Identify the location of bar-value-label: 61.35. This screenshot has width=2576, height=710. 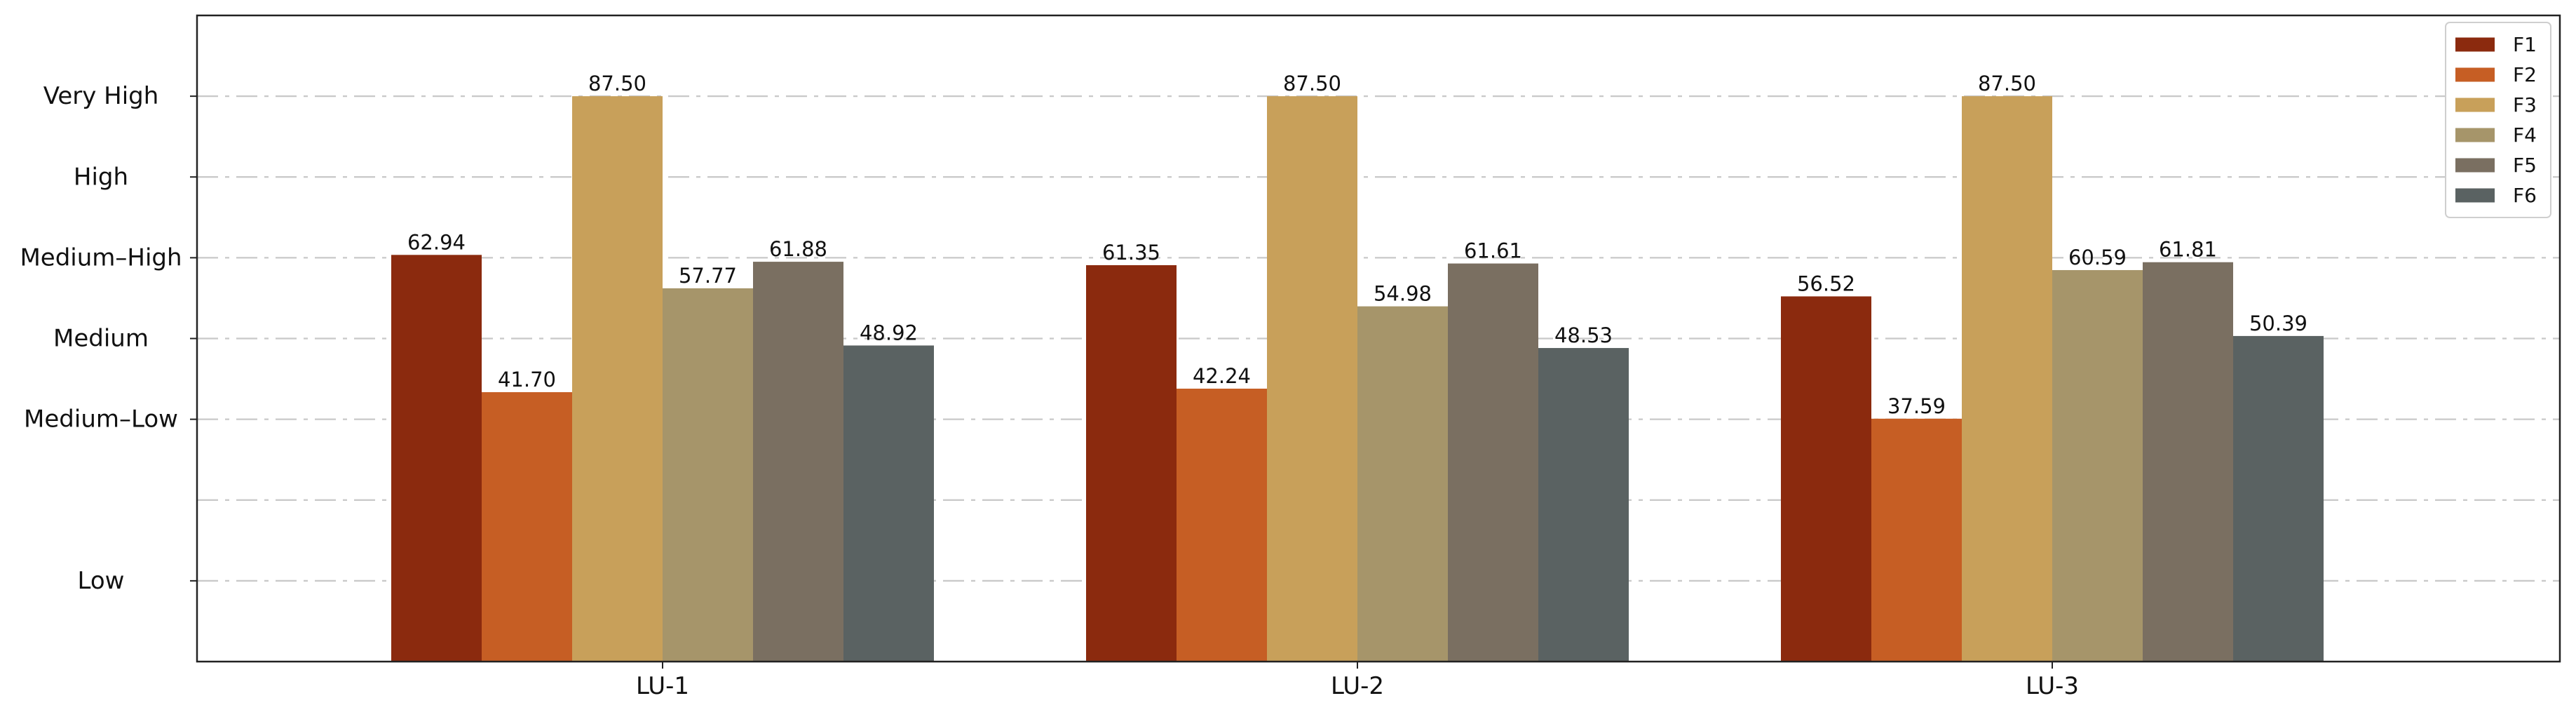
(1131, 252).